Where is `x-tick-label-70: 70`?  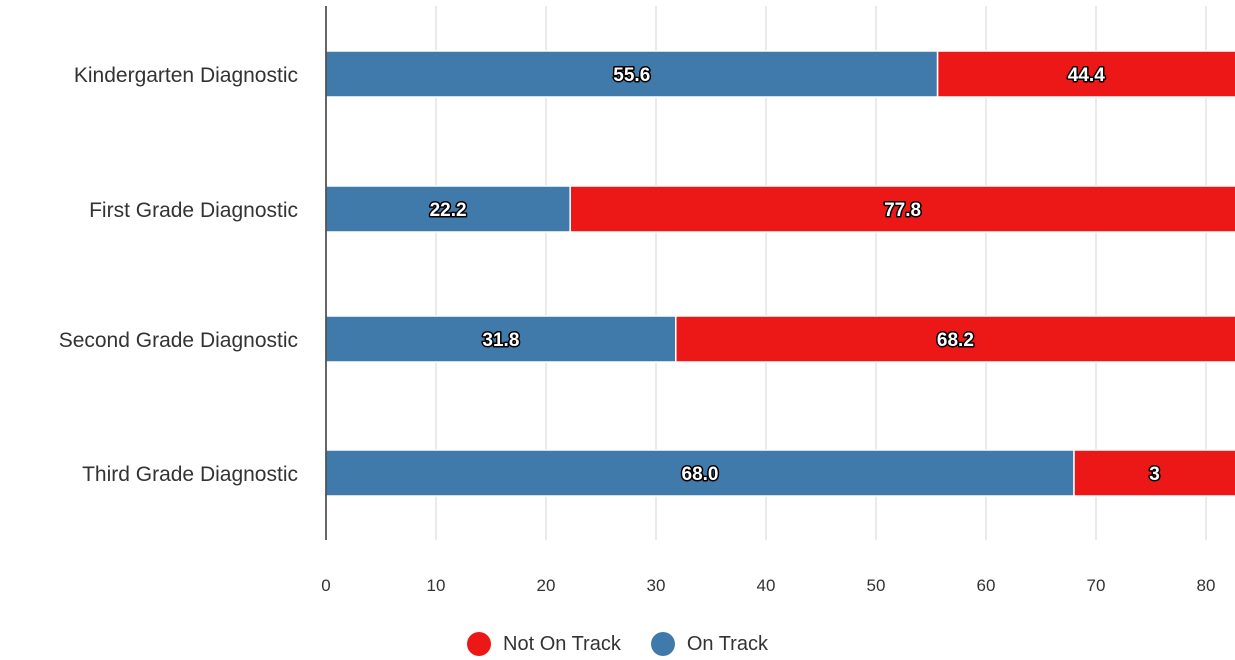 x-tick-label-70: 70 is located at coordinates (1096, 585).